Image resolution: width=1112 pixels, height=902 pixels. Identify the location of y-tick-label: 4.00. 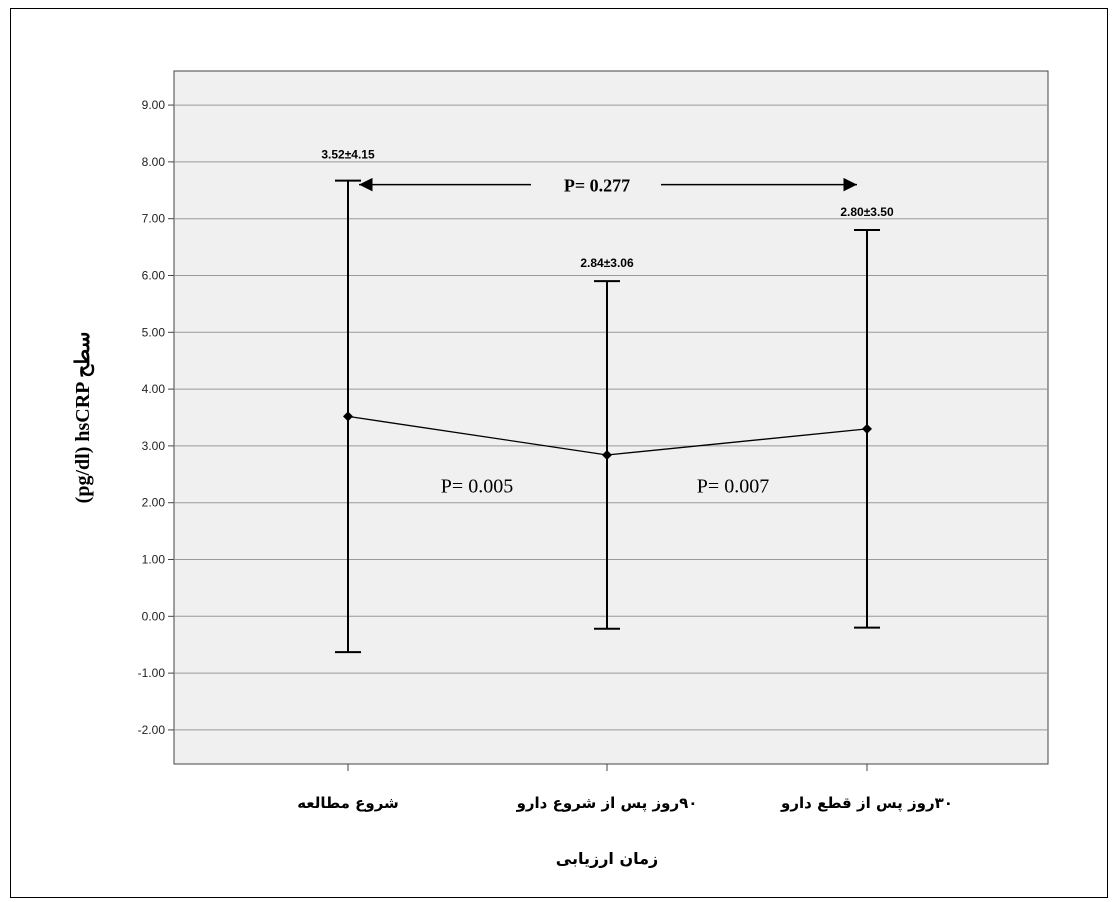
(154, 389).